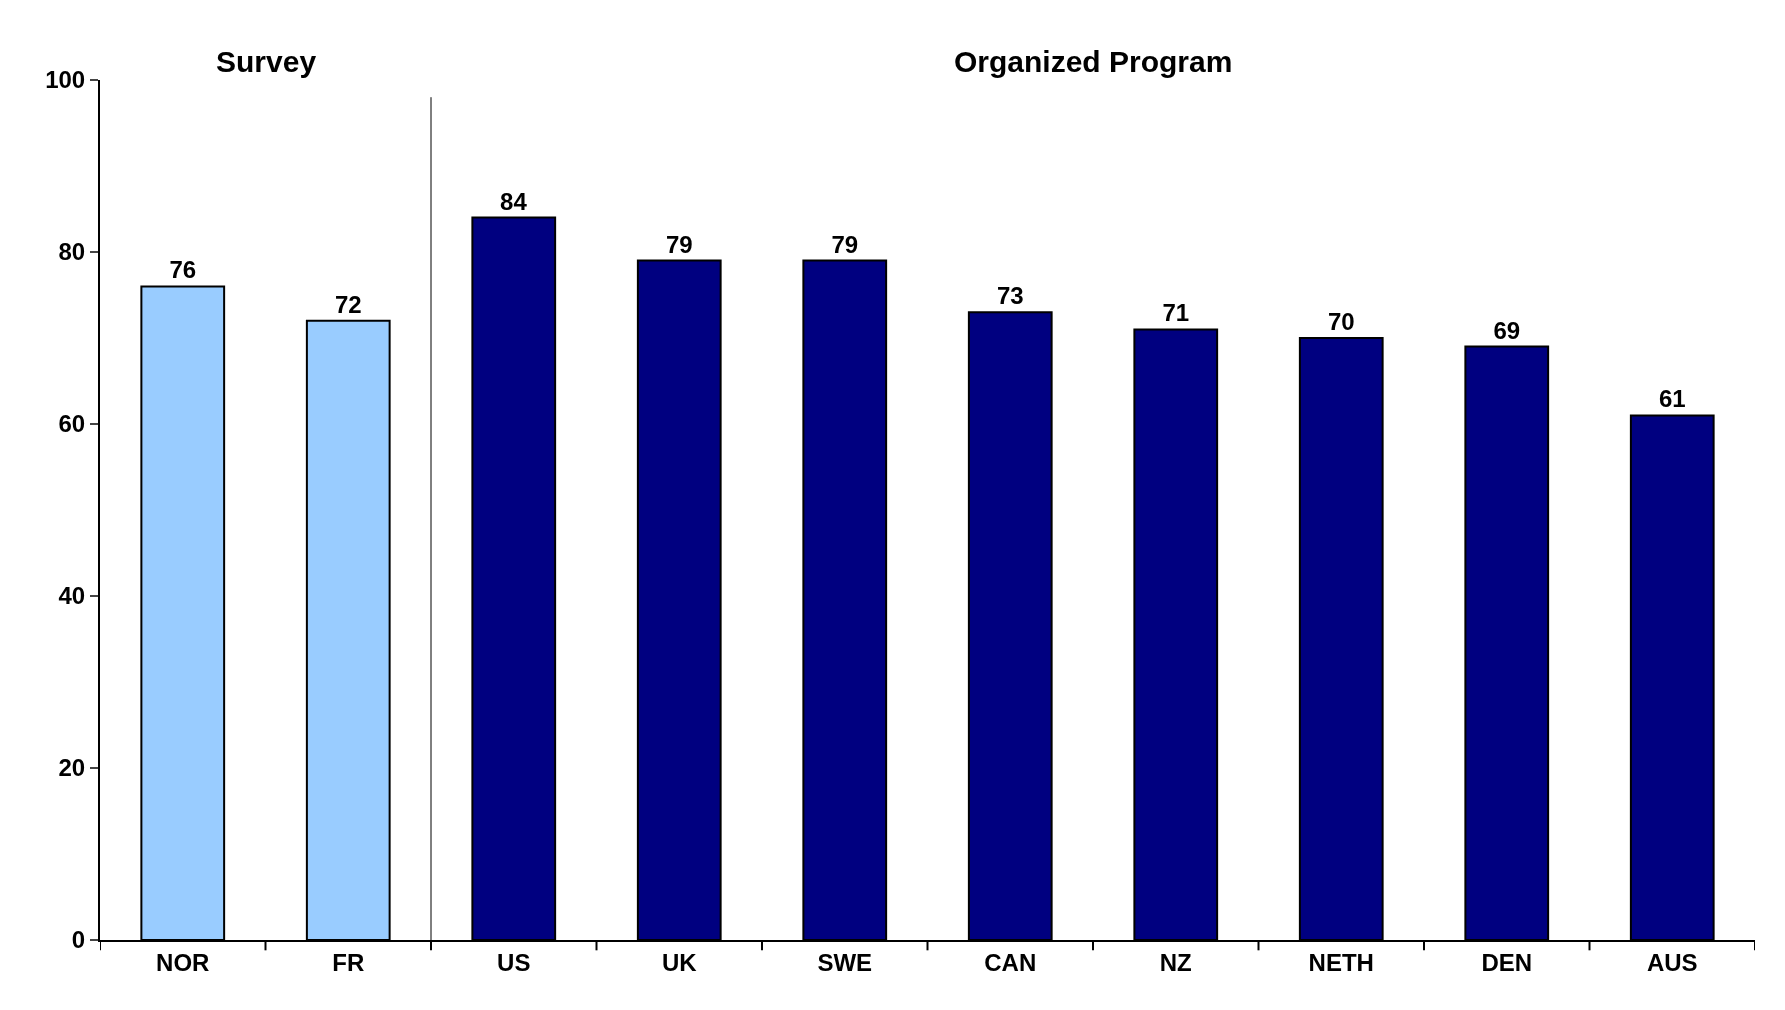  What do you see at coordinates (183, 962) in the screenshot?
I see `x-tick-label: NOR` at bounding box center [183, 962].